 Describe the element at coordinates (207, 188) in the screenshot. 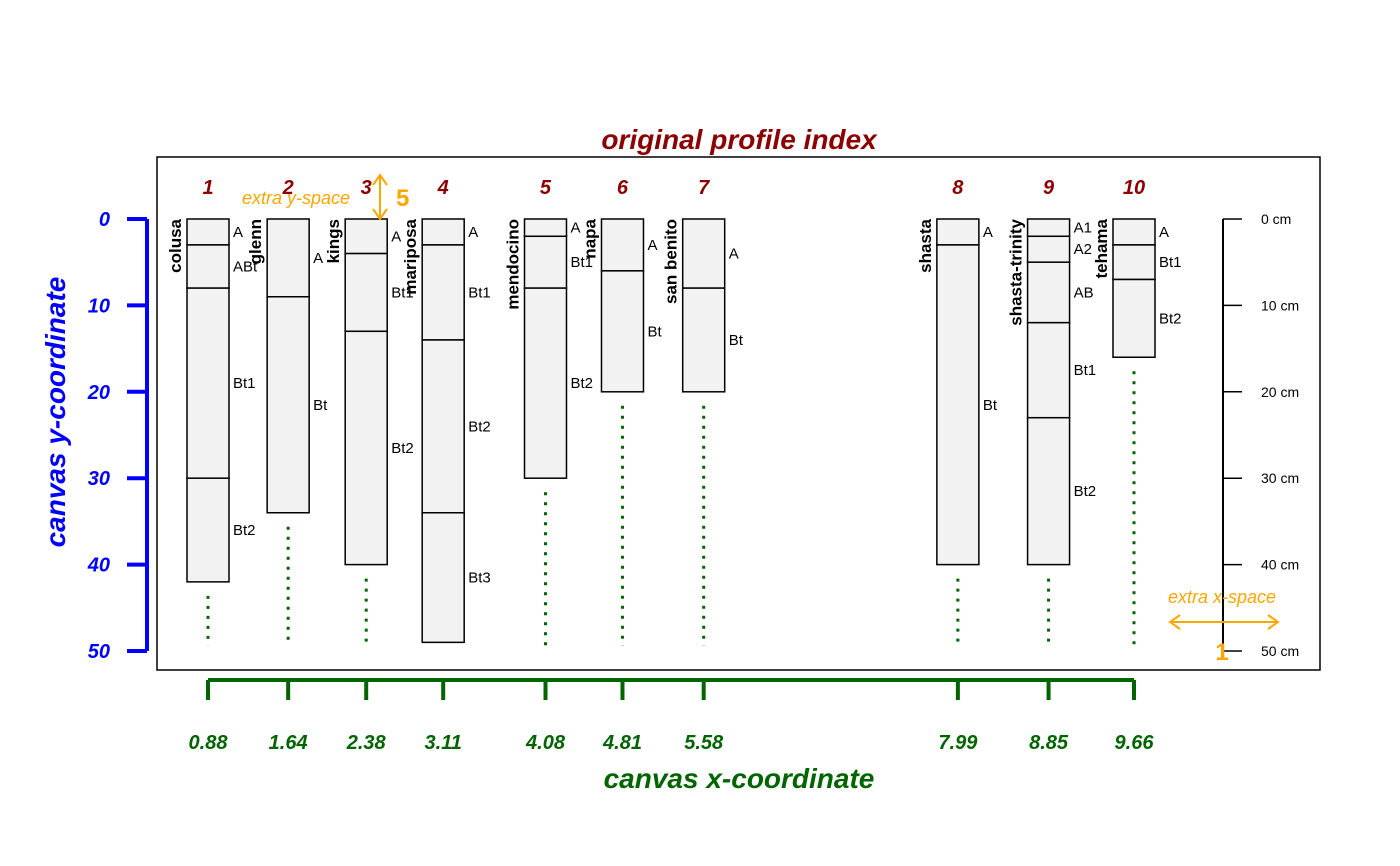

I see `profile-index-number: 1` at that location.